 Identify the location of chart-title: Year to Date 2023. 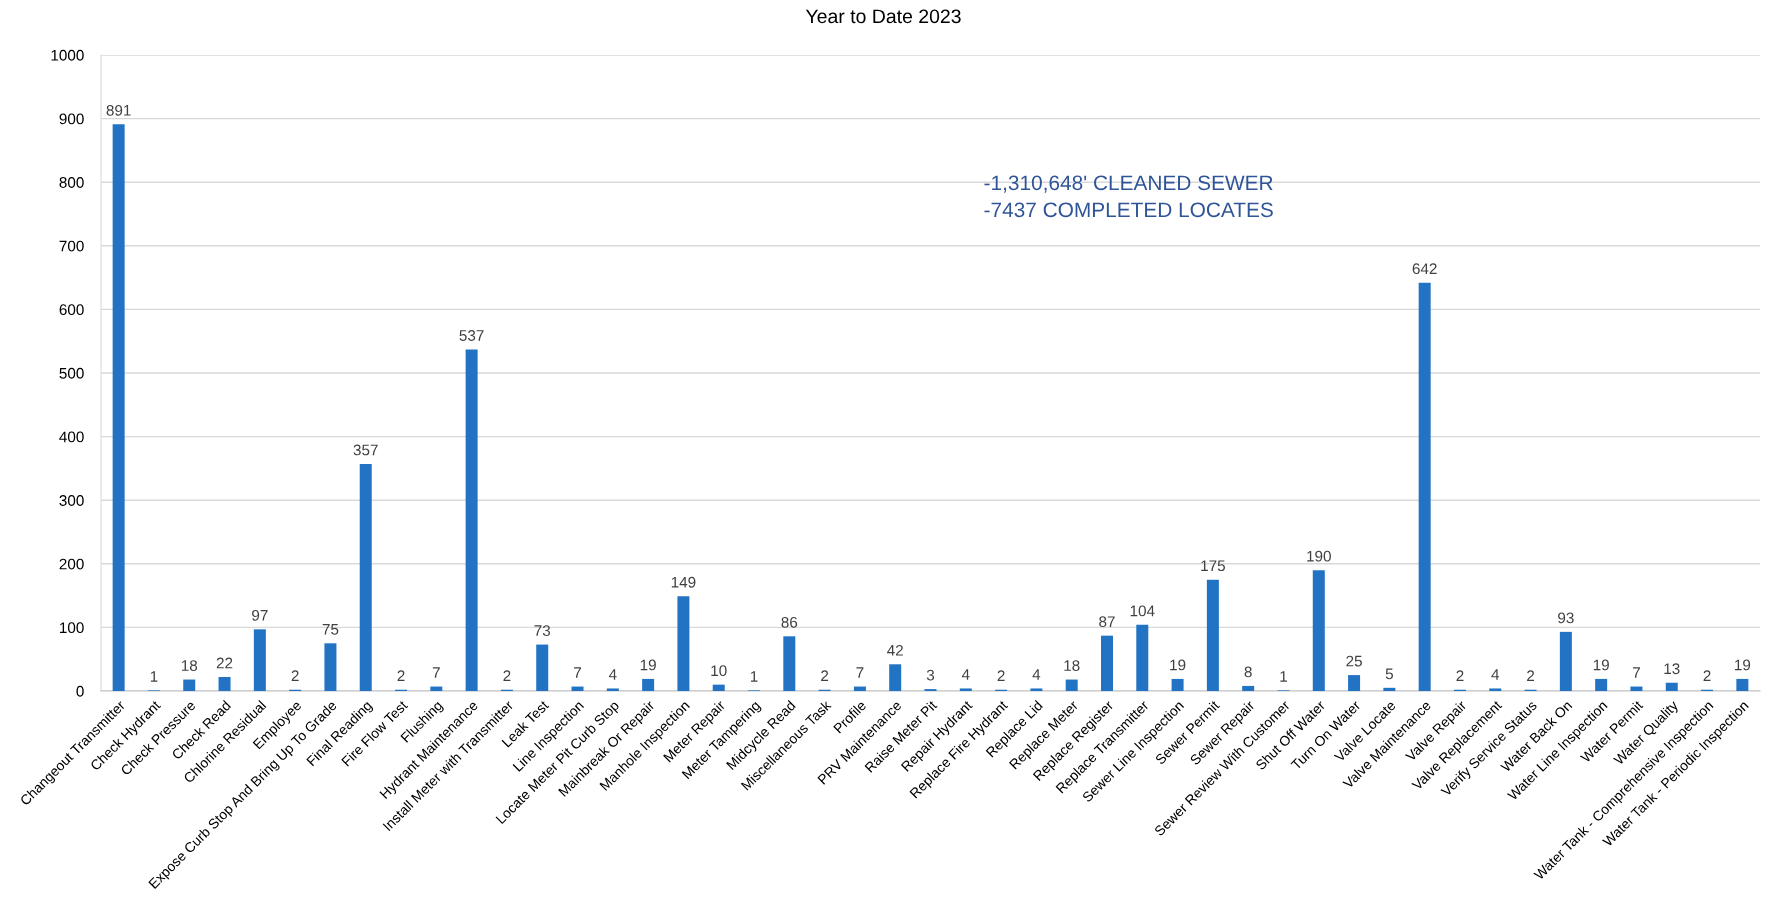
(883, 16).